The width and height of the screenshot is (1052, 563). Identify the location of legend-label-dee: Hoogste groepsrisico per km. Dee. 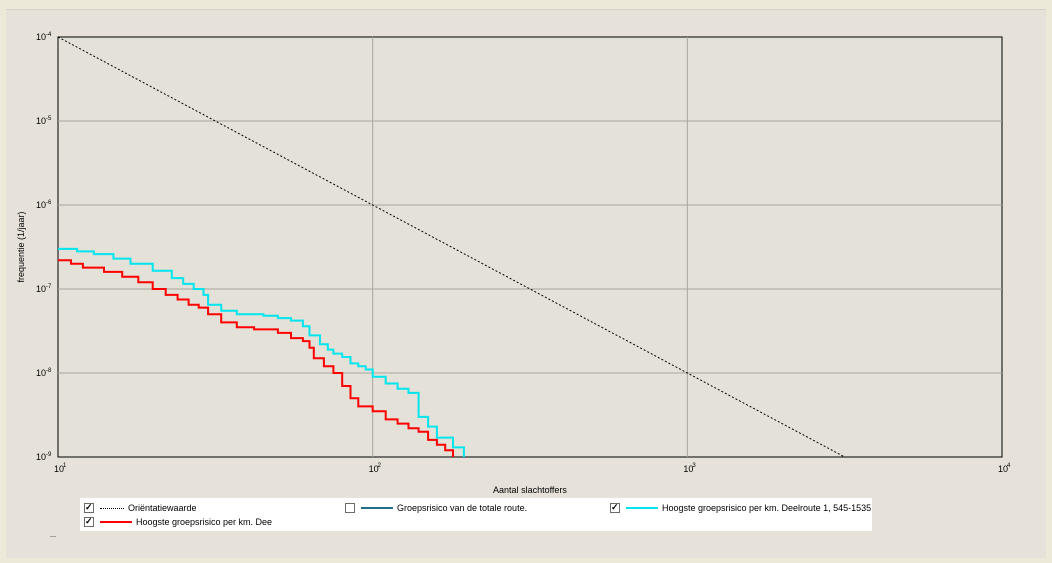
(204, 522).